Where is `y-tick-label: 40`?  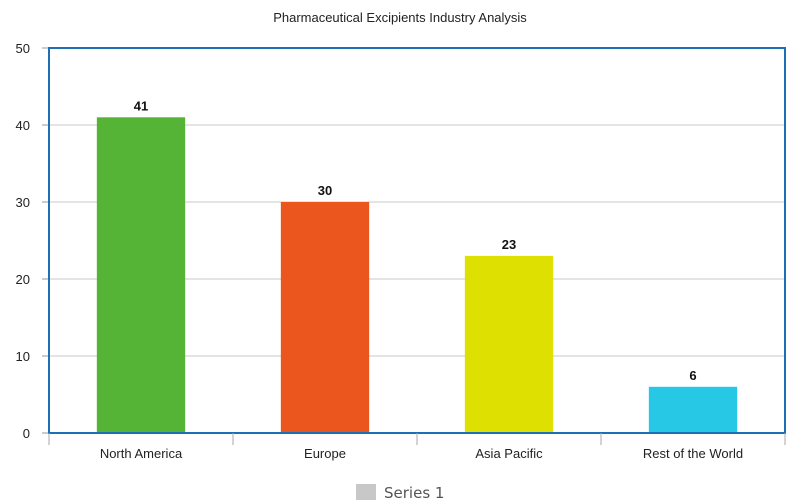 y-tick-label: 40 is located at coordinates (23, 125).